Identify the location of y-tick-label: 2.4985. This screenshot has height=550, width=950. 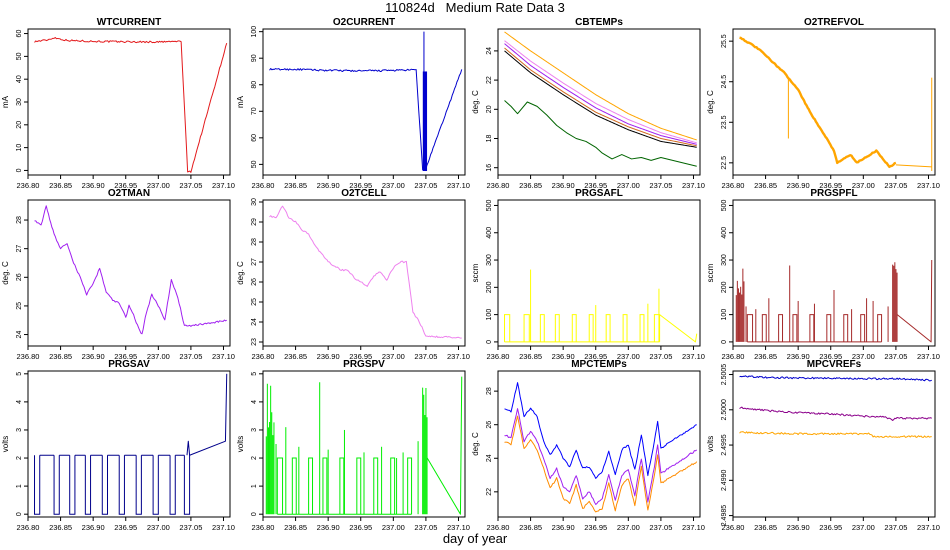
(724, 516).